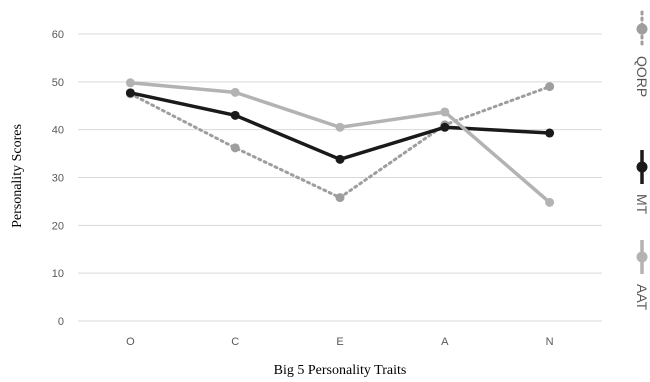  I want to click on y-tick-label: 30, so click(58, 179).